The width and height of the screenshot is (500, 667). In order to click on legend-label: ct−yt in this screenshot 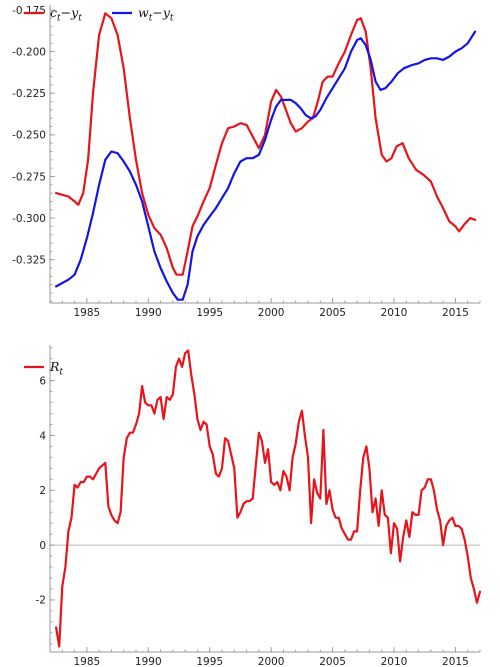, I will do `click(66, 14)`.